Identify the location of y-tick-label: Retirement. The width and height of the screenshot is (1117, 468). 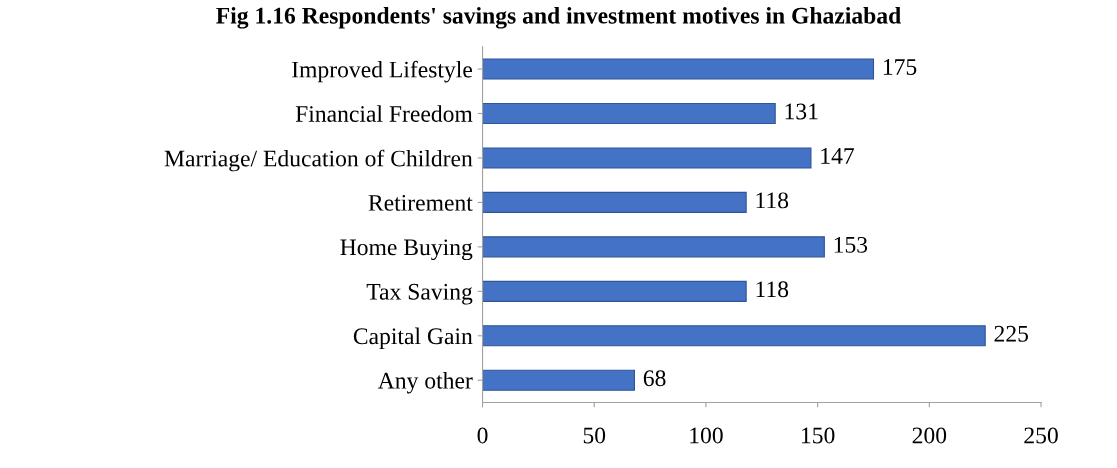
(420, 202).